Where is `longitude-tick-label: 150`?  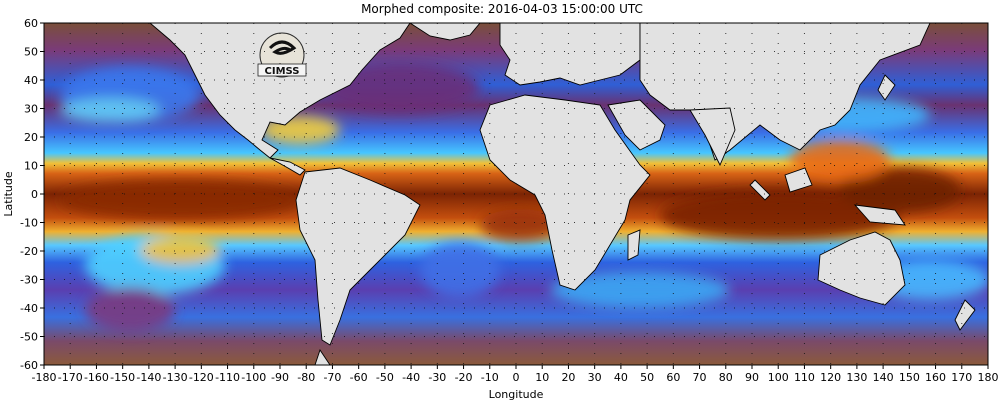
longitude-tick-label: 150 is located at coordinates (909, 377).